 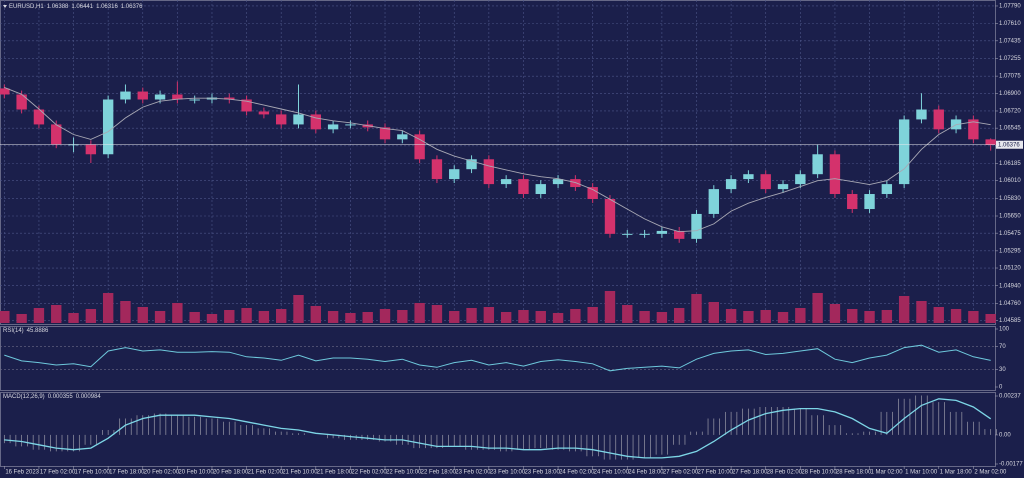 What do you see at coordinates (473, 473) in the screenshot?
I see `x-tick-label: 23 Feb 02:00` at bounding box center [473, 473].